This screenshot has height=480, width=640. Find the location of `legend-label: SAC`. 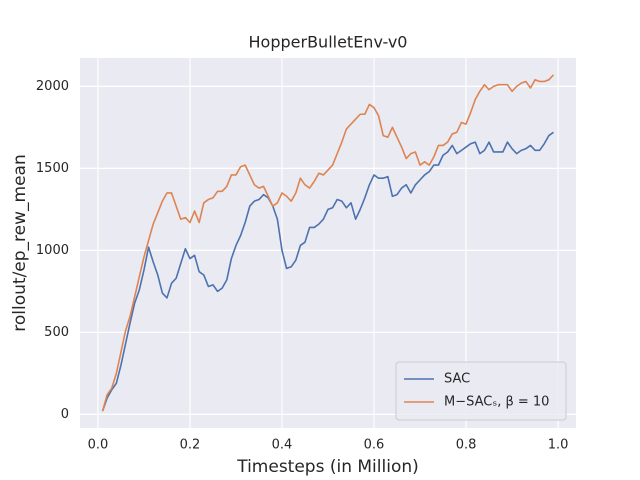

legend-label: SAC is located at coordinates (457, 379).